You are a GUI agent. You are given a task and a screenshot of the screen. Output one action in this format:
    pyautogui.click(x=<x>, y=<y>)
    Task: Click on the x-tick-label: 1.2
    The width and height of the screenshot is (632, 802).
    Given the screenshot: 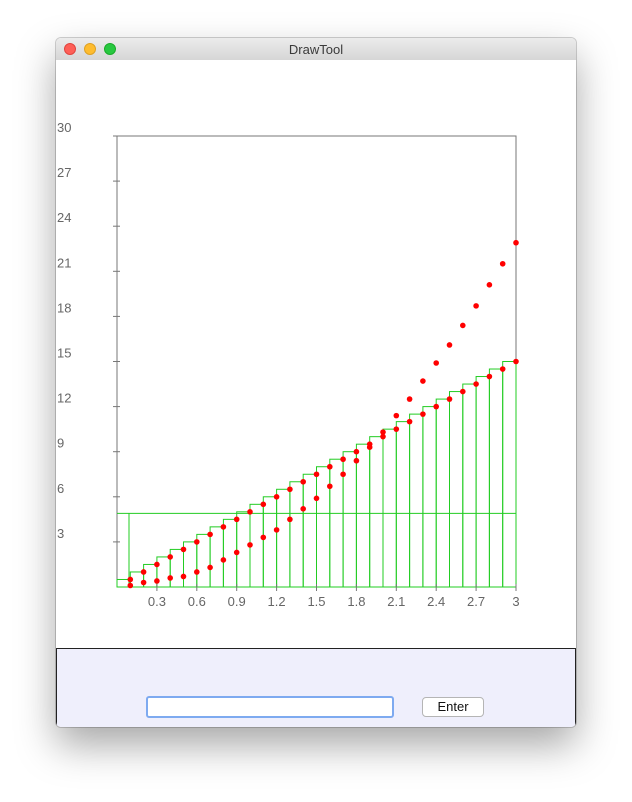 What is the action you would take?
    pyautogui.click(x=277, y=601)
    